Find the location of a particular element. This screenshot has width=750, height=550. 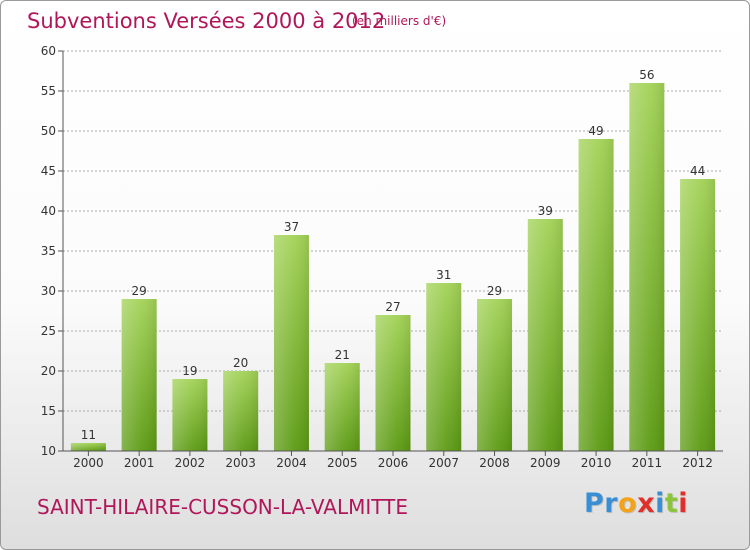

y-tick-label: 40 is located at coordinates (48, 211).